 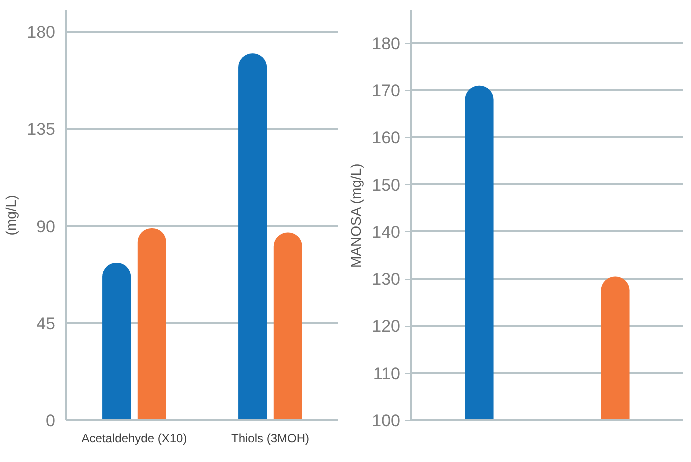 What do you see at coordinates (135, 439) in the screenshot?
I see `x-tick-label: Acetaldehyde (X10)` at bounding box center [135, 439].